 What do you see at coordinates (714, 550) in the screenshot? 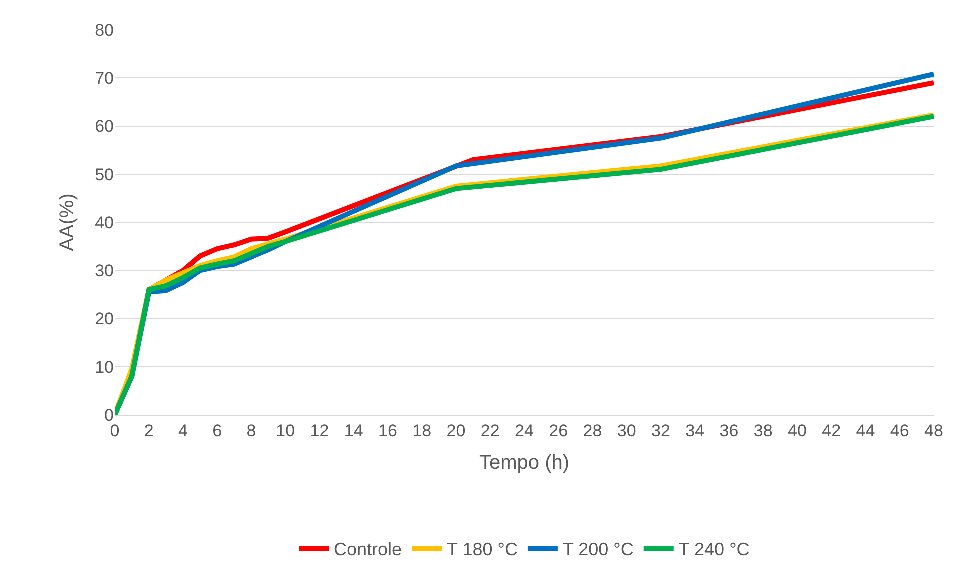
I see `legend-label: T 240 °C` at bounding box center [714, 550].